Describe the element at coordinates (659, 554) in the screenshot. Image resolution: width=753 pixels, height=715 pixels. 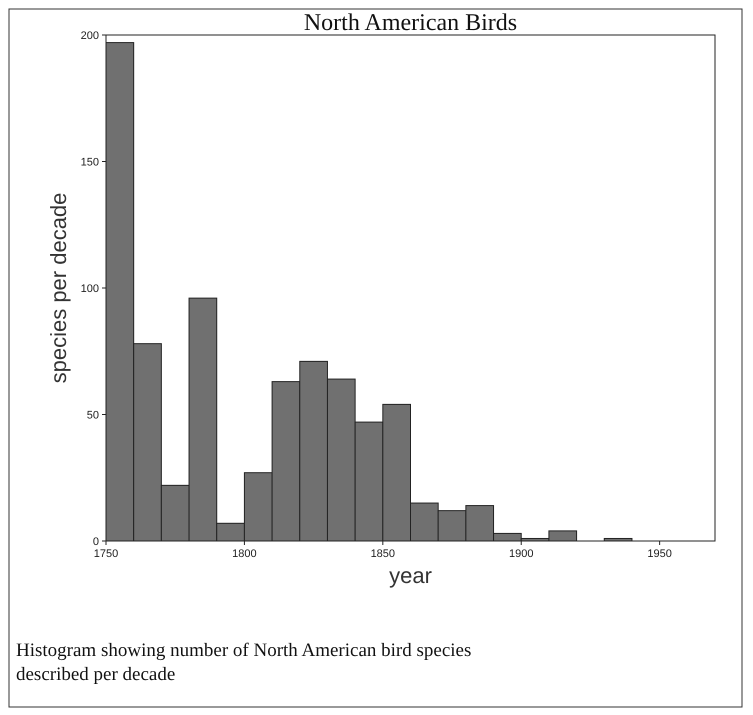
I see `x-tick-label: 1950` at that location.